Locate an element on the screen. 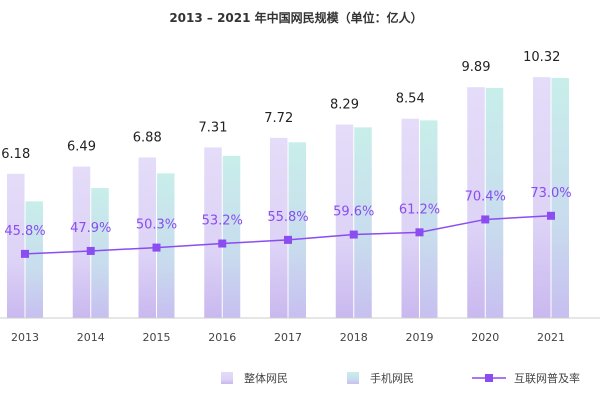 Image resolution: width=600 pixels, height=400 pixels. bar-total-2018 is located at coordinates (344, 221).